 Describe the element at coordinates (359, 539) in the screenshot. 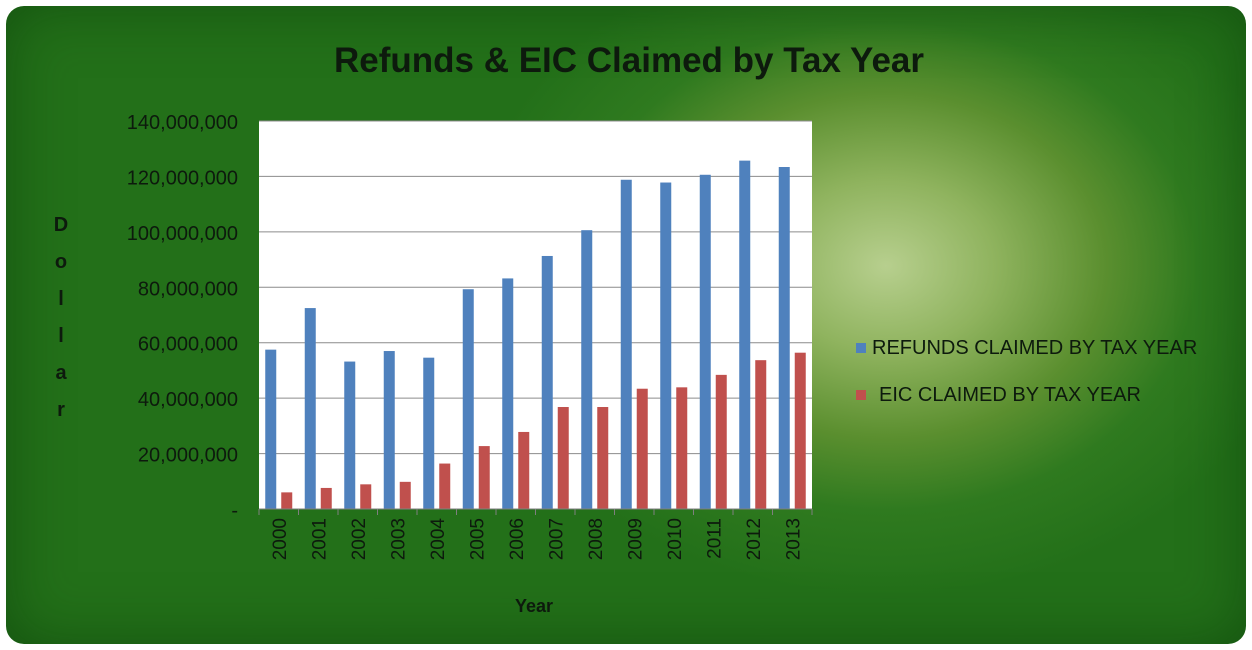

I see `x-tick-label: 2002` at that location.